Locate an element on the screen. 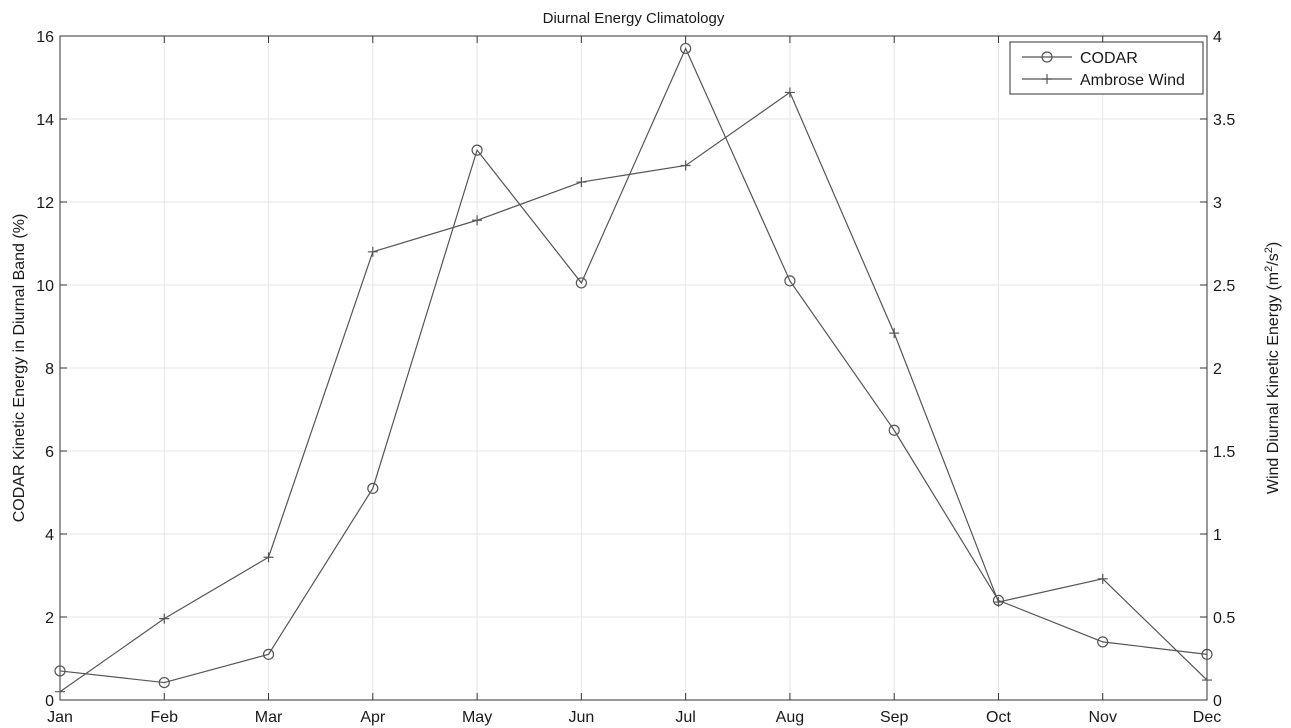  x-tick-label: Sep is located at coordinates (894, 717).